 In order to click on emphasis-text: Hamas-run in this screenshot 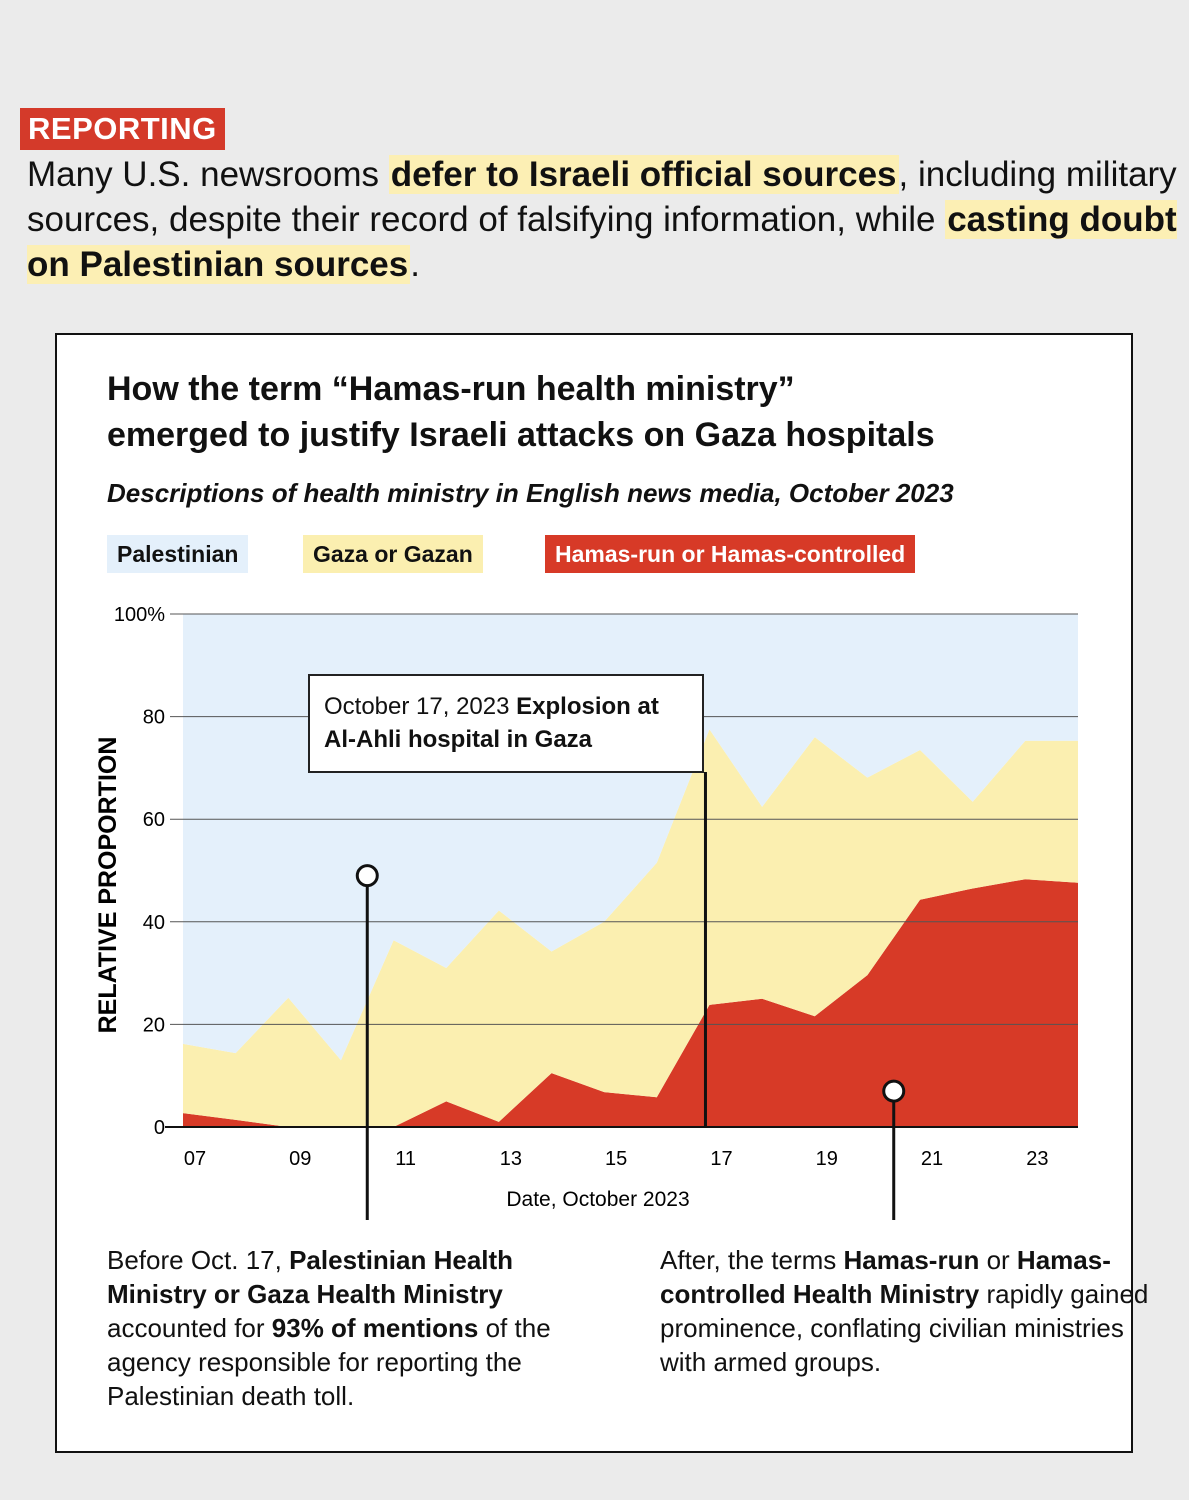, I will do `click(911, 1260)`.